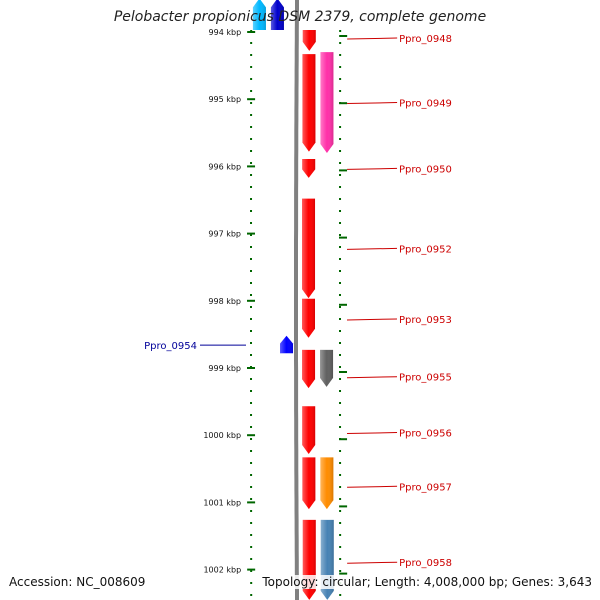  What do you see at coordinates (77, 582) in the screenshot?
I see `accession-text: Accession: NC_008609` at bounding box center [77, 582].